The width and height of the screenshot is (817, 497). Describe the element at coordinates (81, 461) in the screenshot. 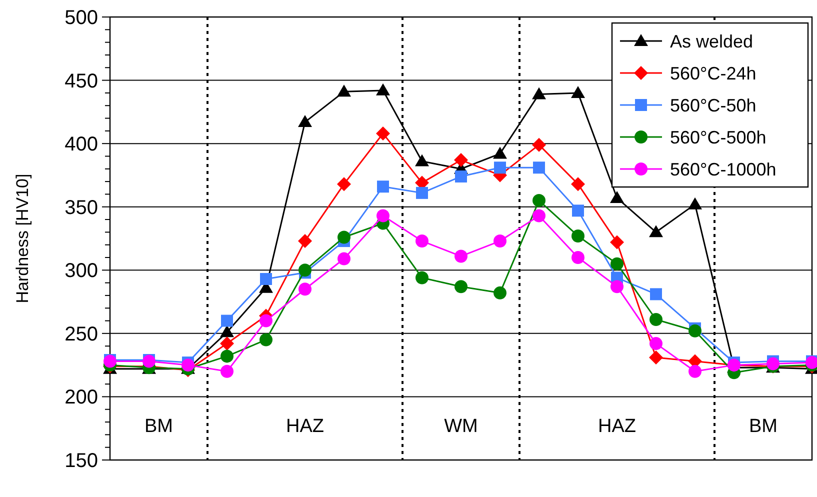

I see `y-tick-label: 150` at that location.